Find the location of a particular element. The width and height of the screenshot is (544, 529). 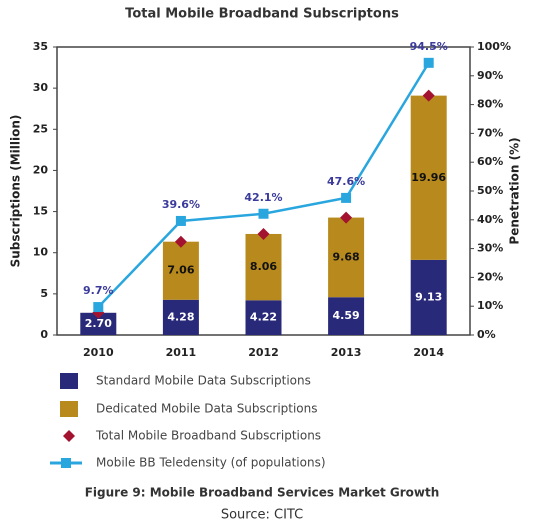

x-tick-label: 2010 is located at coordinates (98, 352).